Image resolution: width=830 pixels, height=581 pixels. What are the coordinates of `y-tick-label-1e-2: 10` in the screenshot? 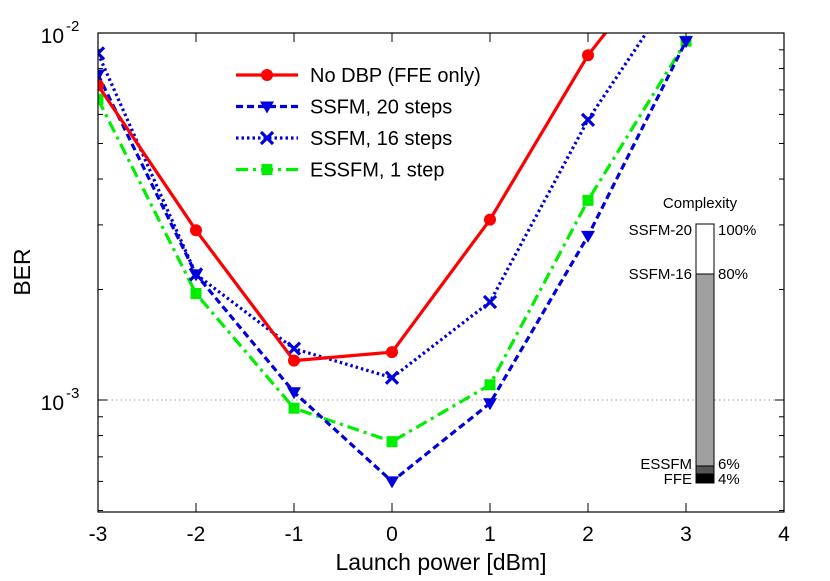 It's located at (52, 36).